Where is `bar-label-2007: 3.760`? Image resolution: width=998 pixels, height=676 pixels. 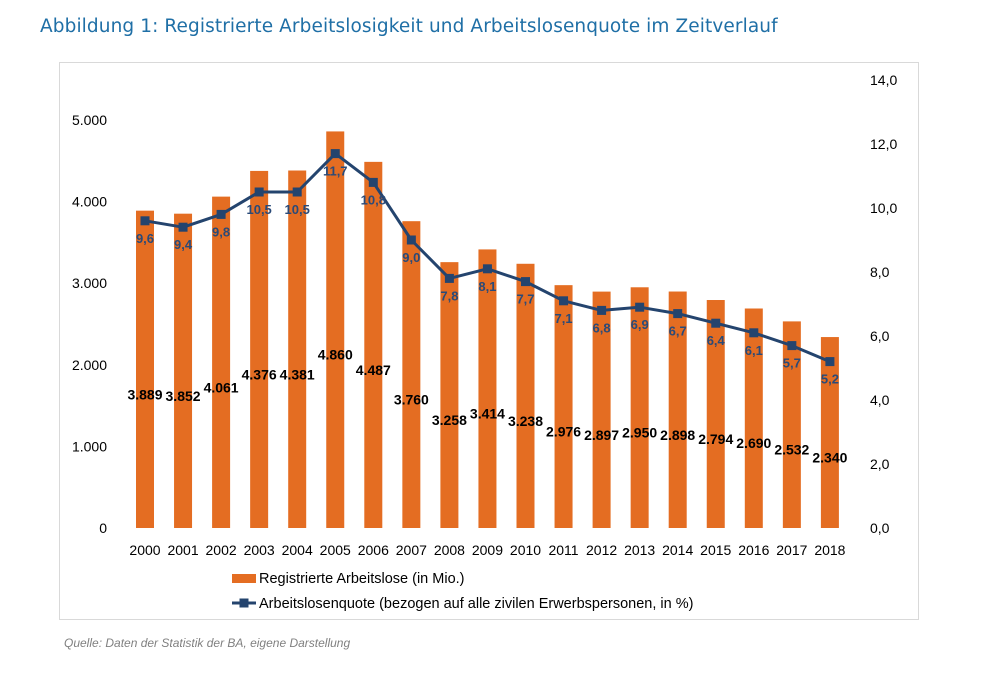
bar-label-2007: 3.760 is located at coordinates (411, 400).